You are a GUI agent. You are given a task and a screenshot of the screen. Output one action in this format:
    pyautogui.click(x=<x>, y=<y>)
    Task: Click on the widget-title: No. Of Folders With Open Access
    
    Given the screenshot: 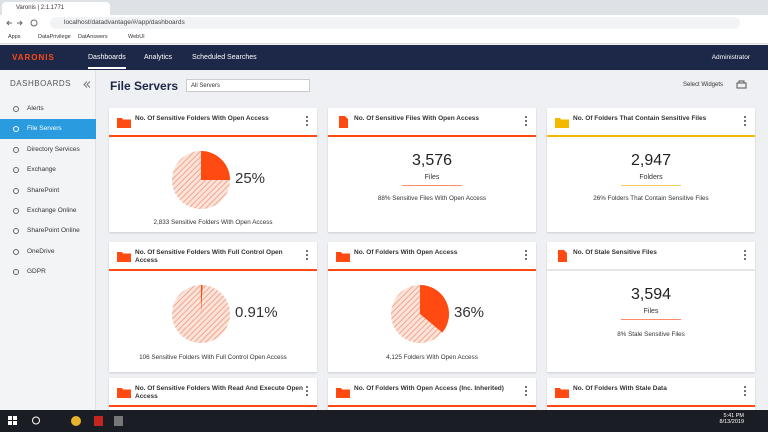 What is the action you would take?
    pyautogui.click(x=406, y=252)
    